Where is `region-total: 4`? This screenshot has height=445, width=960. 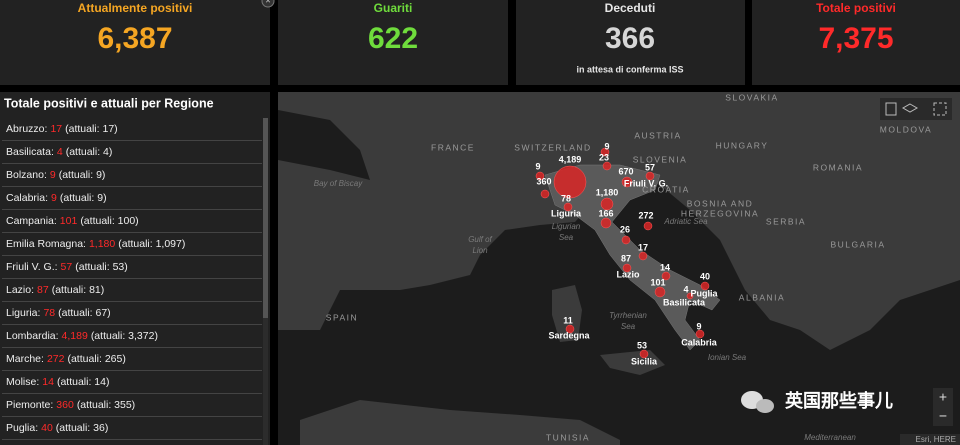 region-total: 4 is located at coordinates (60, 152).